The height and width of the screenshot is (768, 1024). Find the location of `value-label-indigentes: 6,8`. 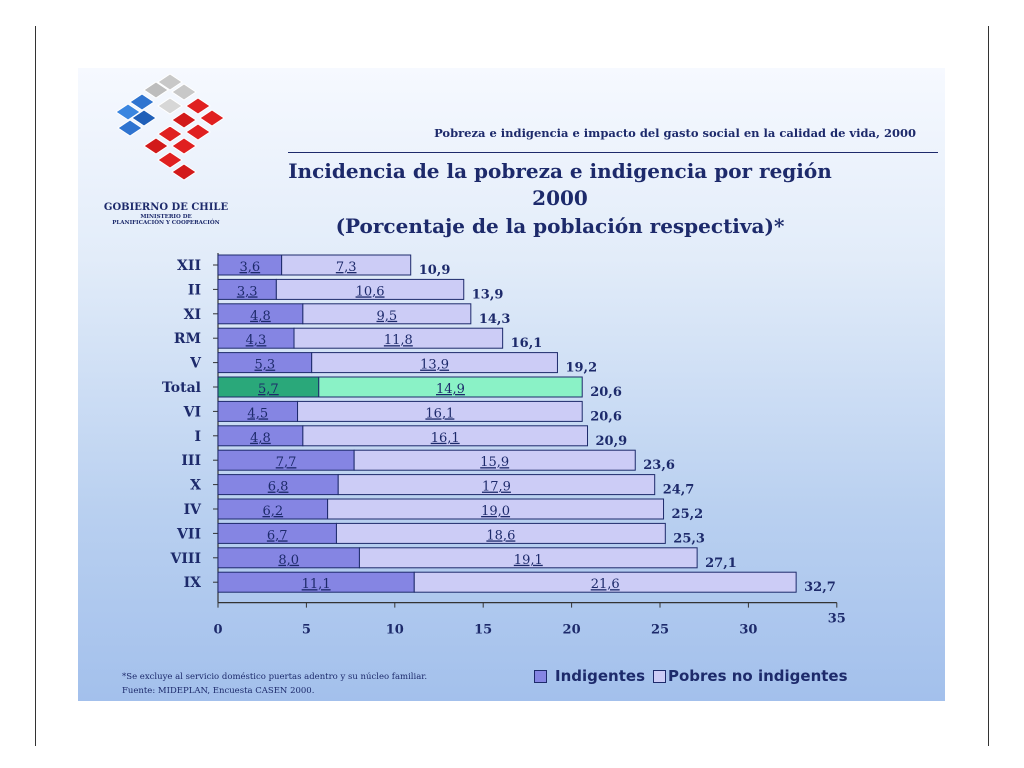

value-label-indigentes: 6,8 is located at coordinates (278, 487).